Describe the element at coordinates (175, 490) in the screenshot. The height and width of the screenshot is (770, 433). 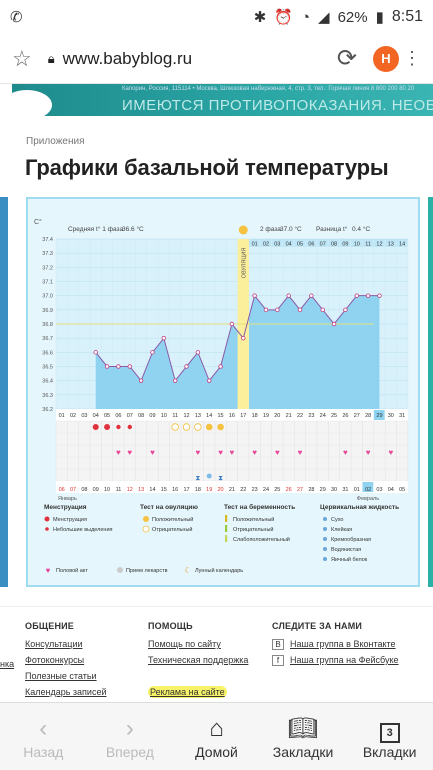
I see `date-label: 16` at that location.